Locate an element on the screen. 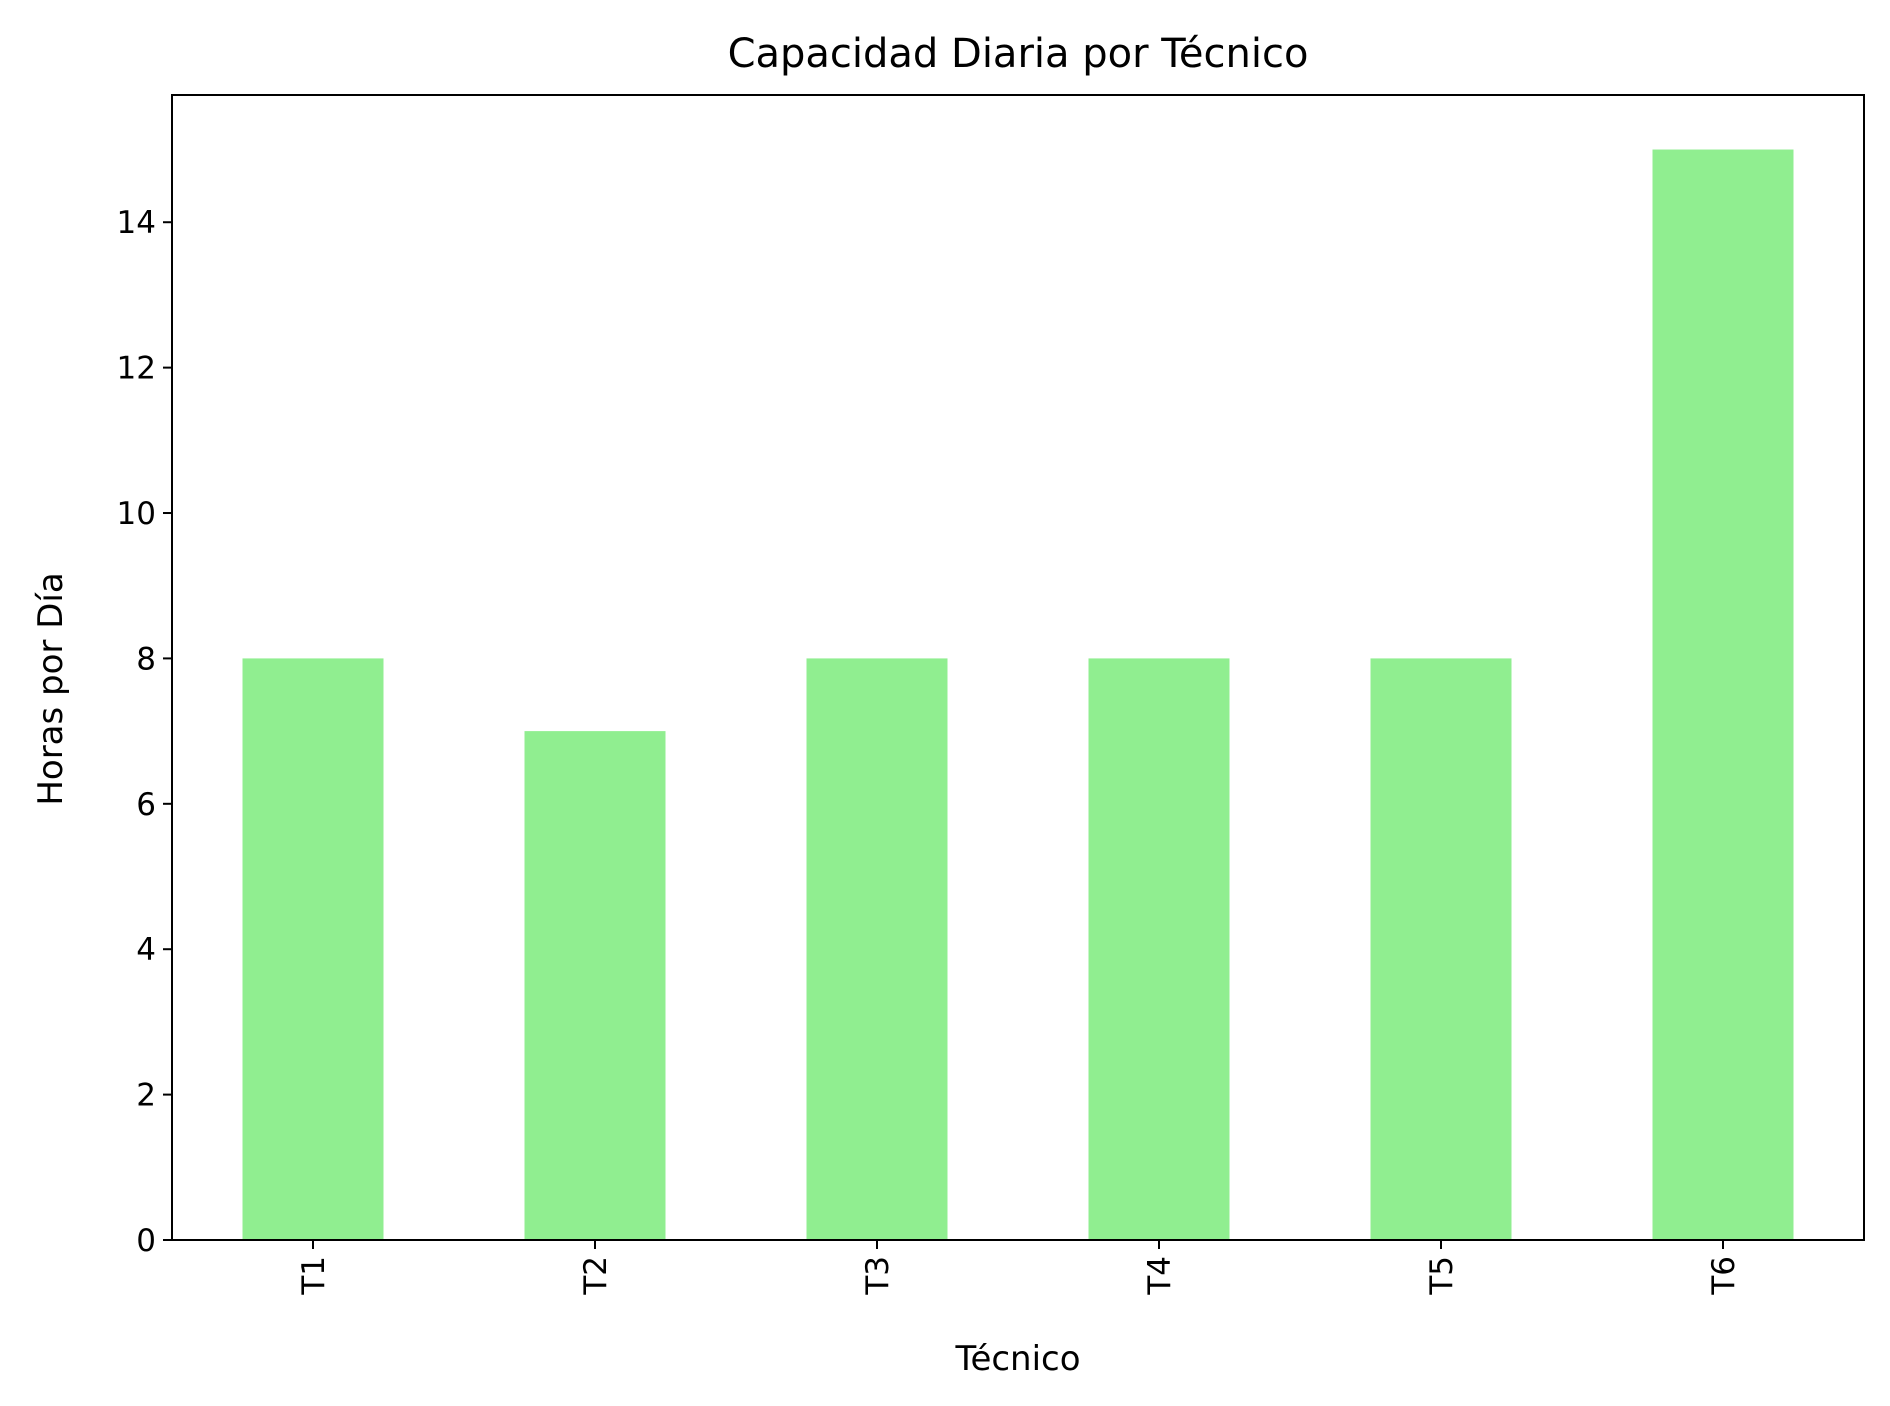 The width and height of the screenshot is (1890, 1406). x-tick-label: T2 is located at coordinates (596, 1276).